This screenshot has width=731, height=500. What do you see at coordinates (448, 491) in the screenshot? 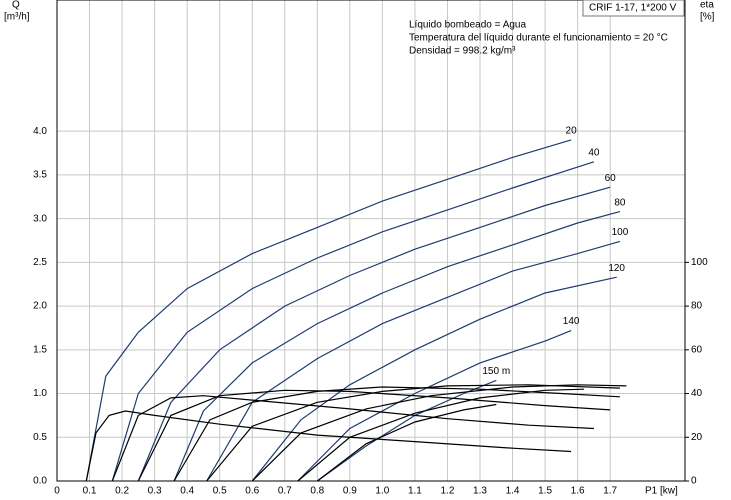
I see `x-tick-label: 1.2` at bounding box center [448, 491].